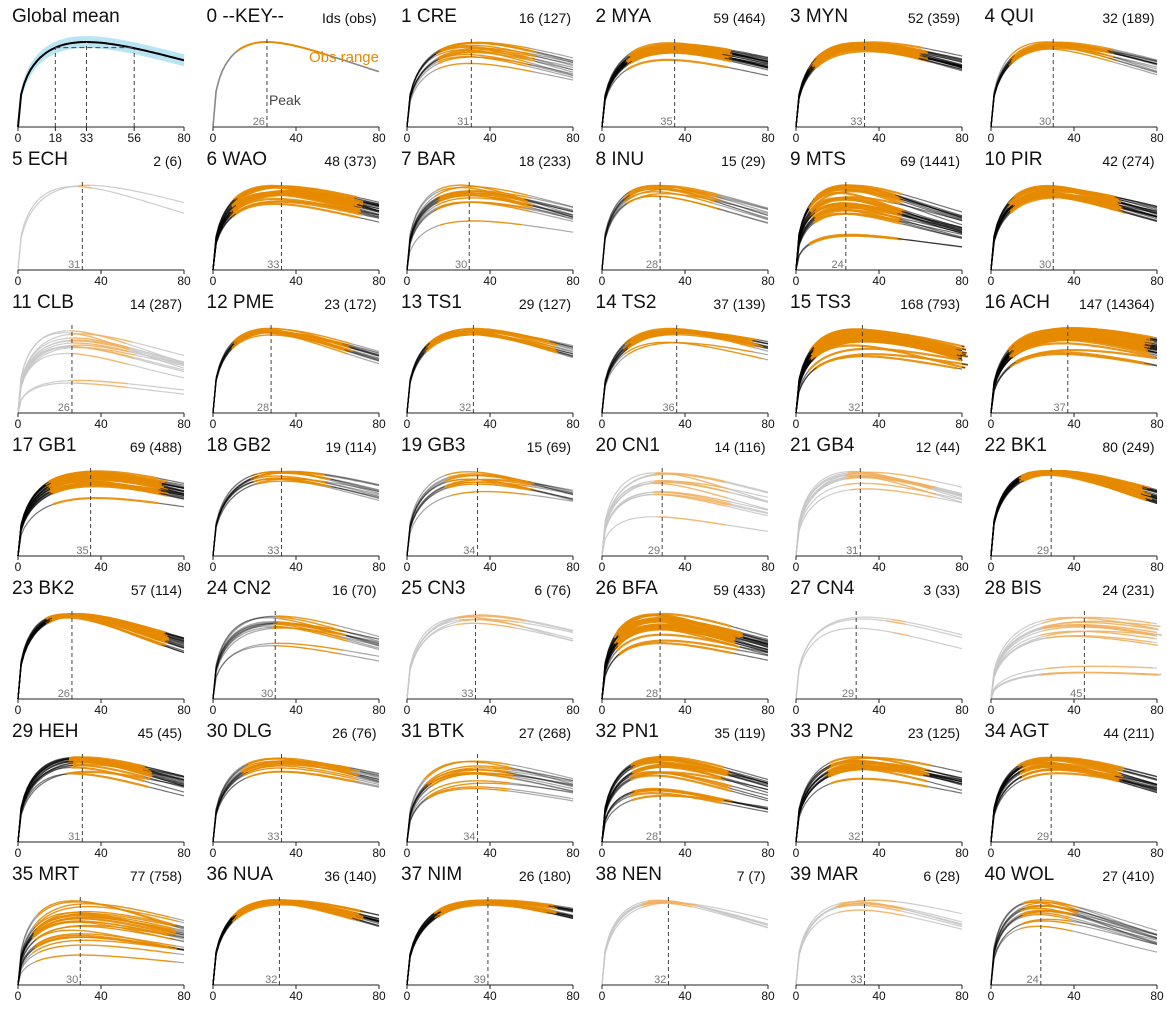 The height and width of the screenshot is (1030, 1167). Describe the element at coordinates (1137, 215) in the screenshot. I see `panel-10-extrapolated-post` at that location.